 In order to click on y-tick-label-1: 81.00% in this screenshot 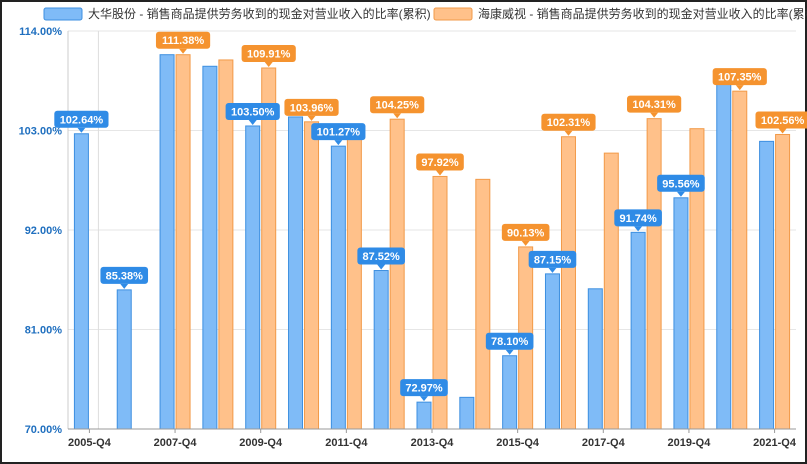, I will do `click(44, 331)`.